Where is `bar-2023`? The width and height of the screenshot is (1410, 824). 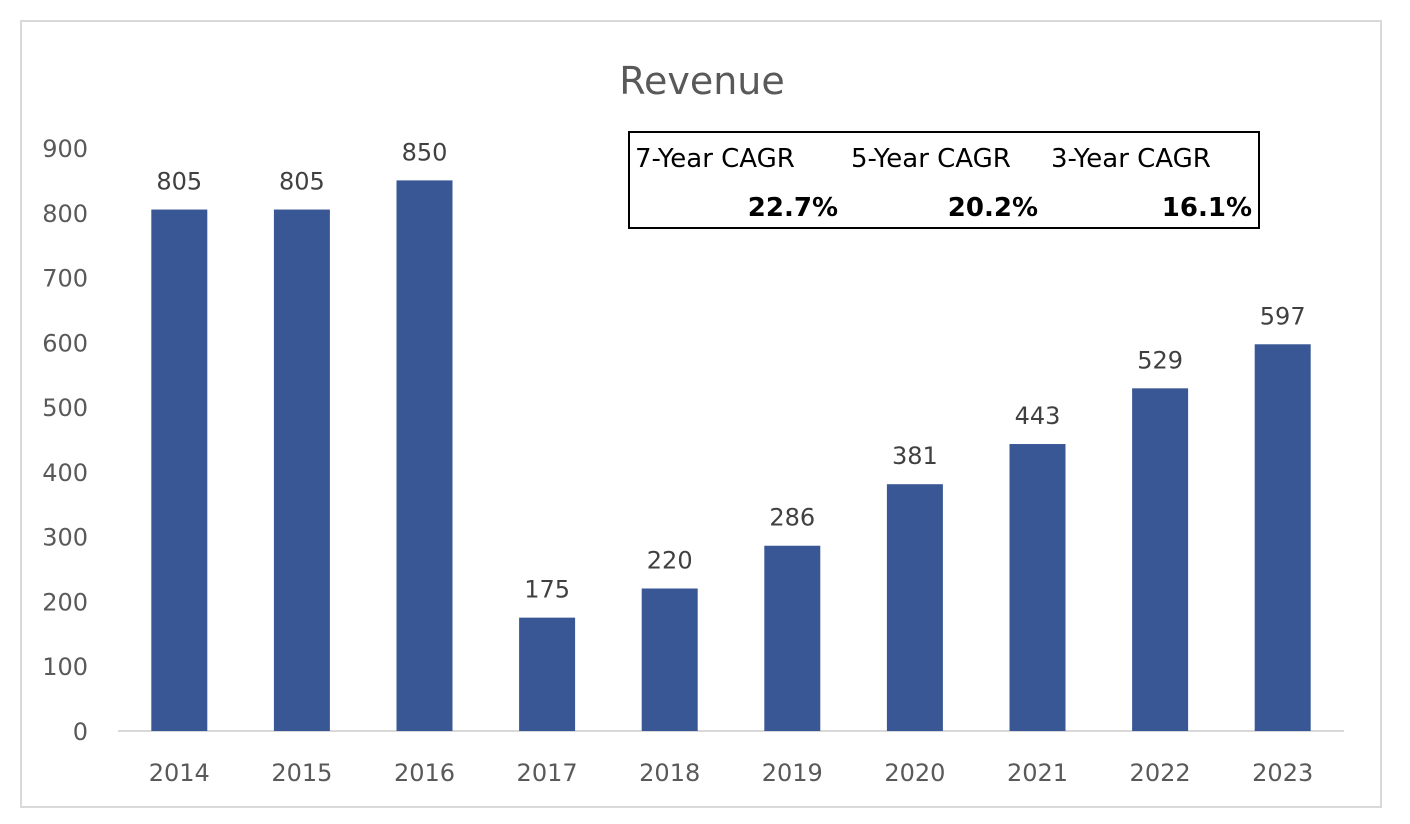
bar-2023 is located at coordinates (1282, 537).